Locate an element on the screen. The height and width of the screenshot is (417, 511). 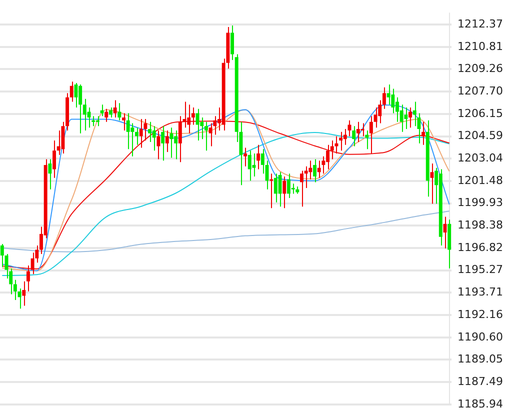
y-tick-label: 1212.37 is located at coordinates (481, 23).